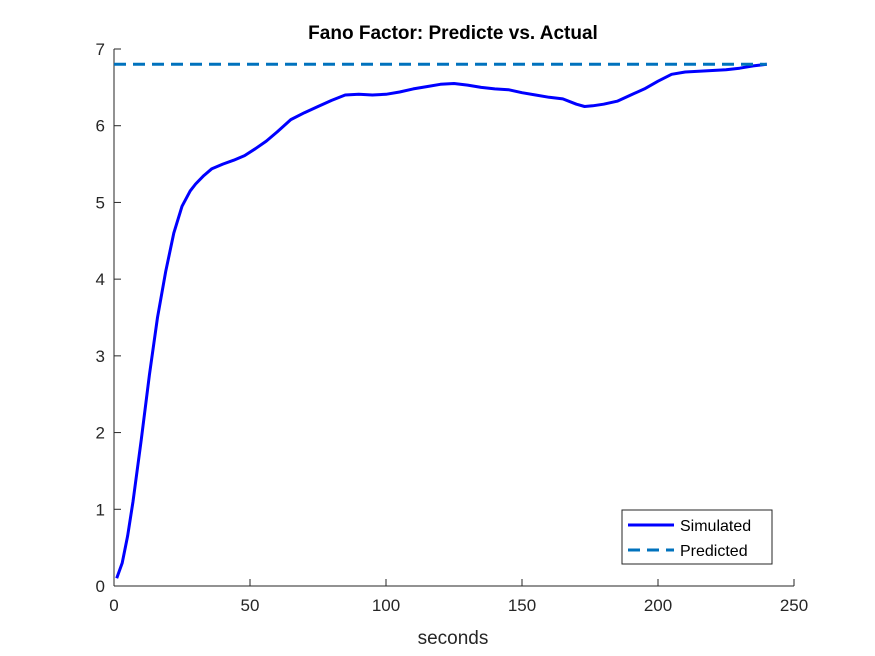  Describe the element at coordinates (794, 605) in the screenshot. I see `x-tick-label: 250` at that location.